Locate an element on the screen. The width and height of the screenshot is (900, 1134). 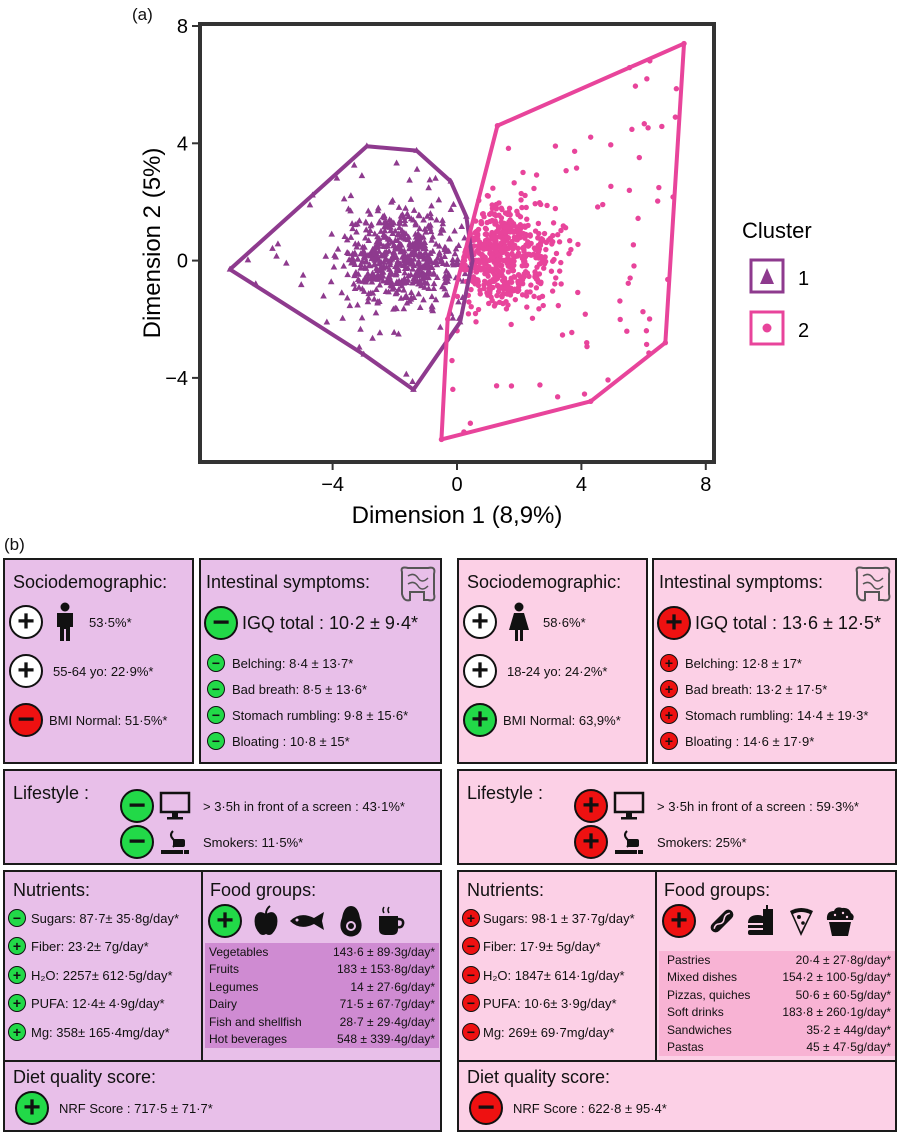
c1-nutrient-sign: + is located at coordinates (17, 1003).